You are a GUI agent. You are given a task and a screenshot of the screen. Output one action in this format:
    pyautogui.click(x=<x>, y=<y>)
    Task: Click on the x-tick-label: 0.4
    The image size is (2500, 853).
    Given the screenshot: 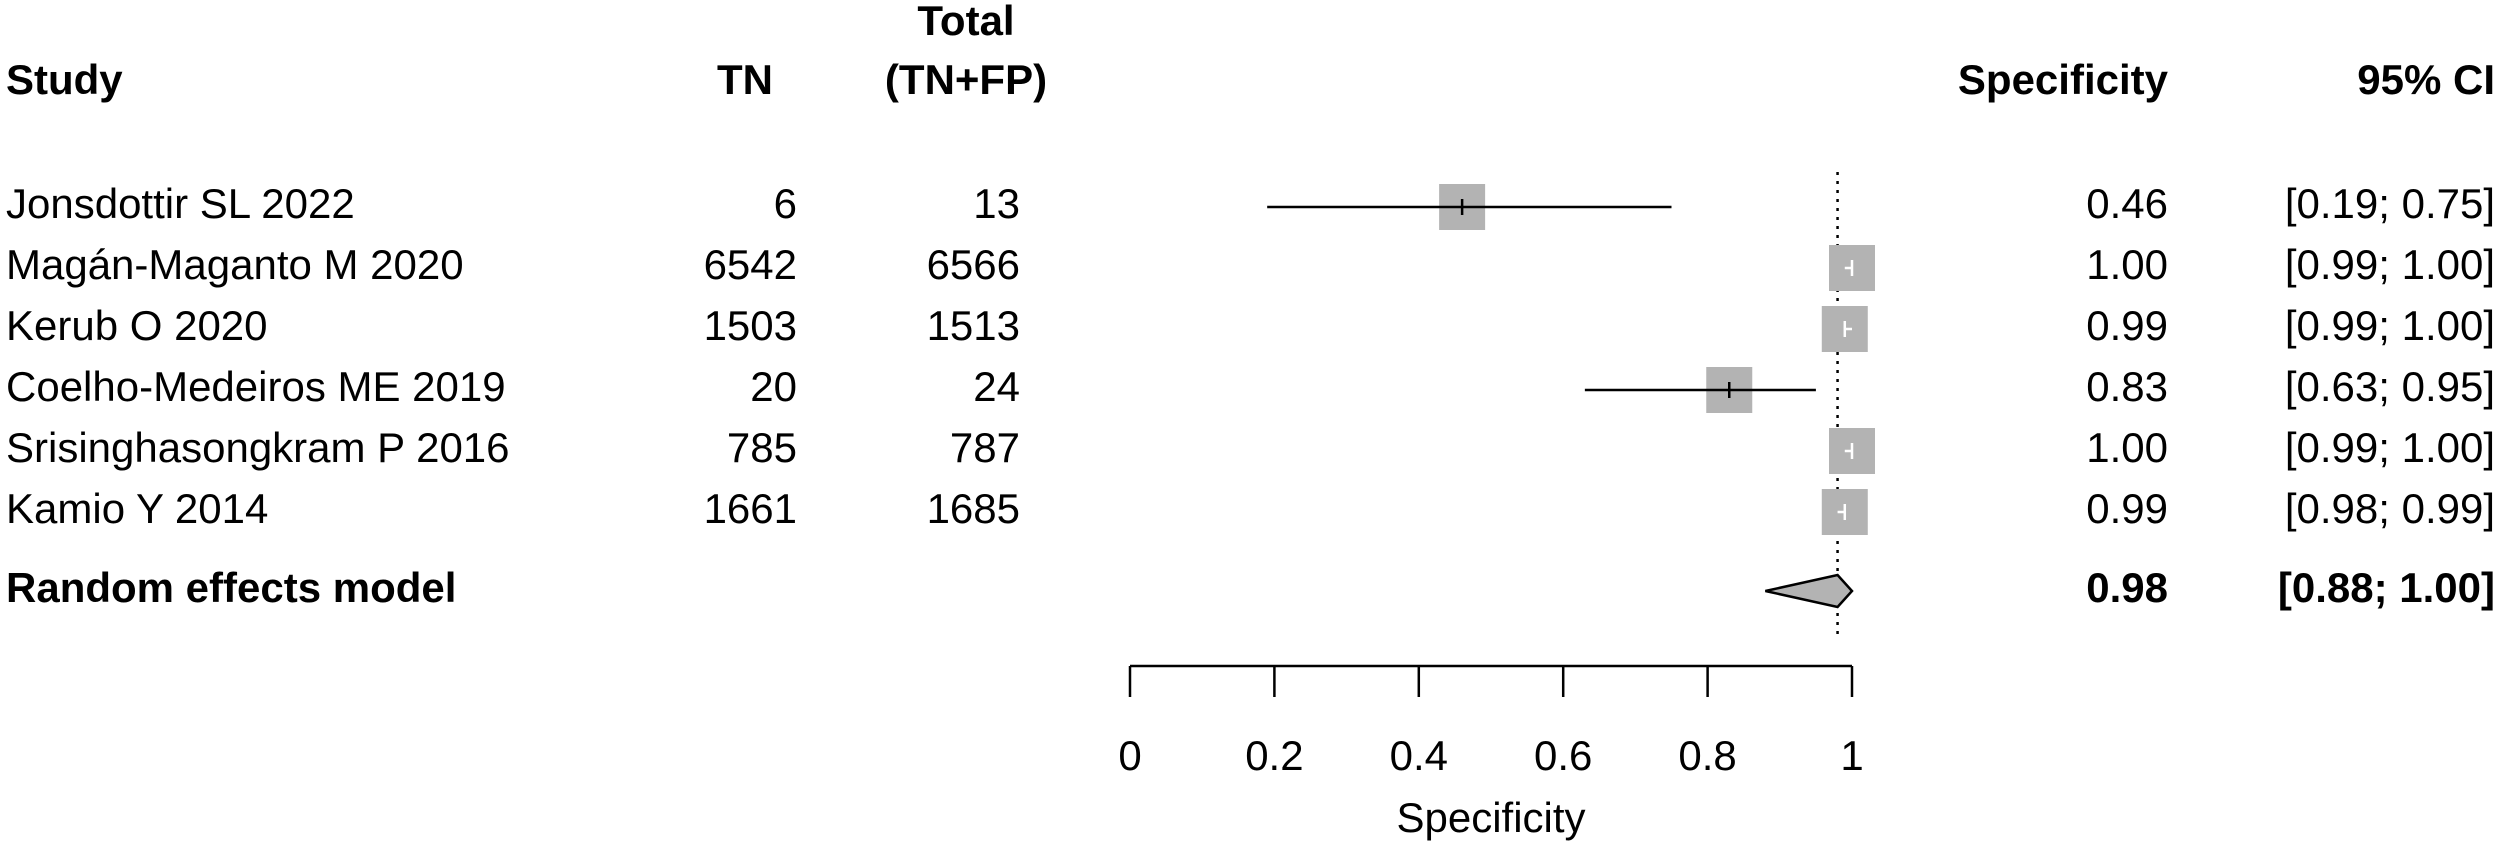 What is the action you would take?
    pyautogui.click(x=1419, y=755)
    